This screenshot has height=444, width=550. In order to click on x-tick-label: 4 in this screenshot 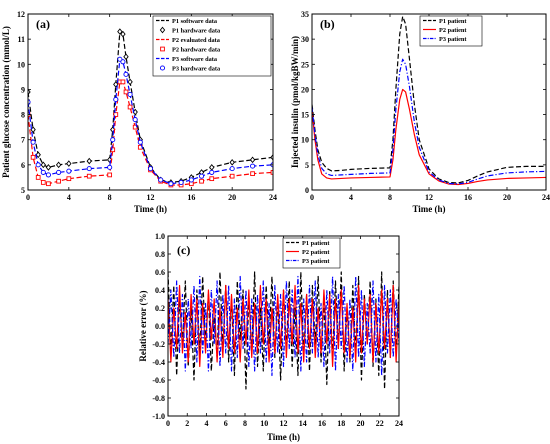, I will do `click(69, 197)`.